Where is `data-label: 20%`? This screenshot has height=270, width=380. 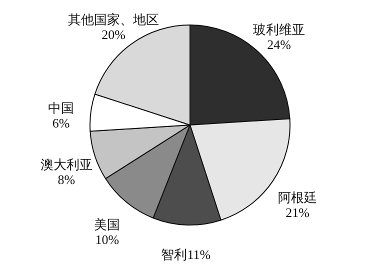
data-label: 20% is located at coordinates (114, 34).